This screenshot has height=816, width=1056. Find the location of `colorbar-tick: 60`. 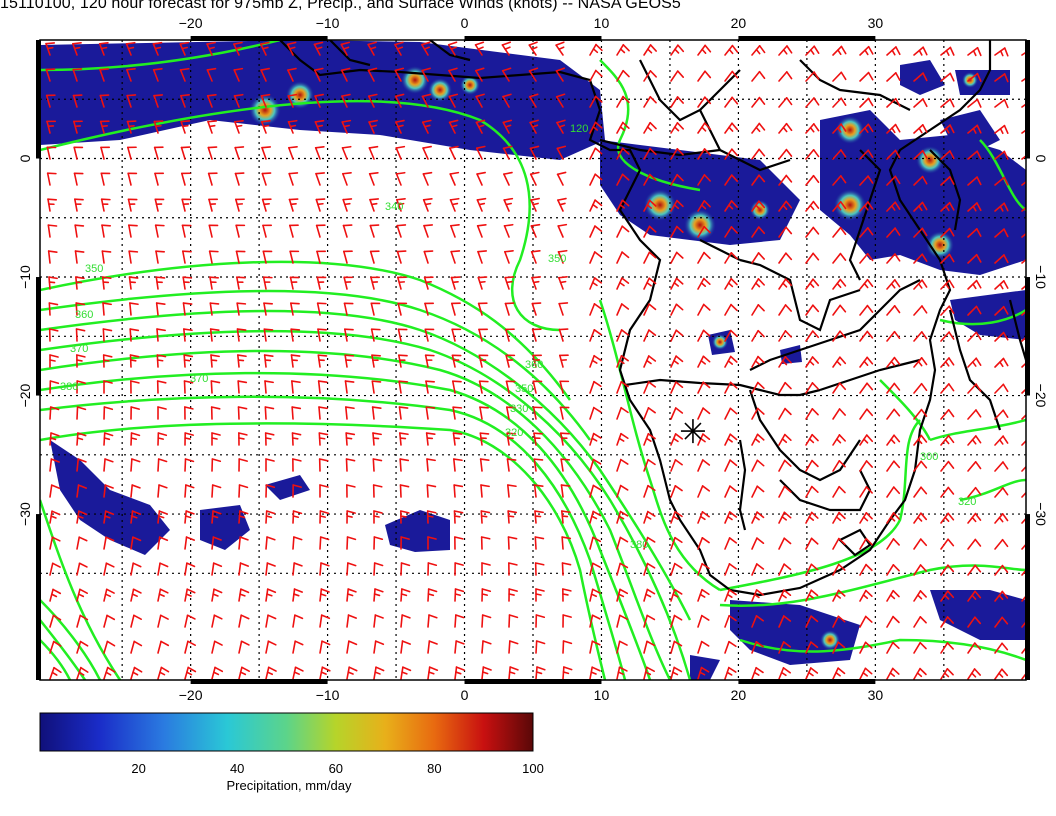

colorbar-tick: 60 is located at coordinates (336, 768).